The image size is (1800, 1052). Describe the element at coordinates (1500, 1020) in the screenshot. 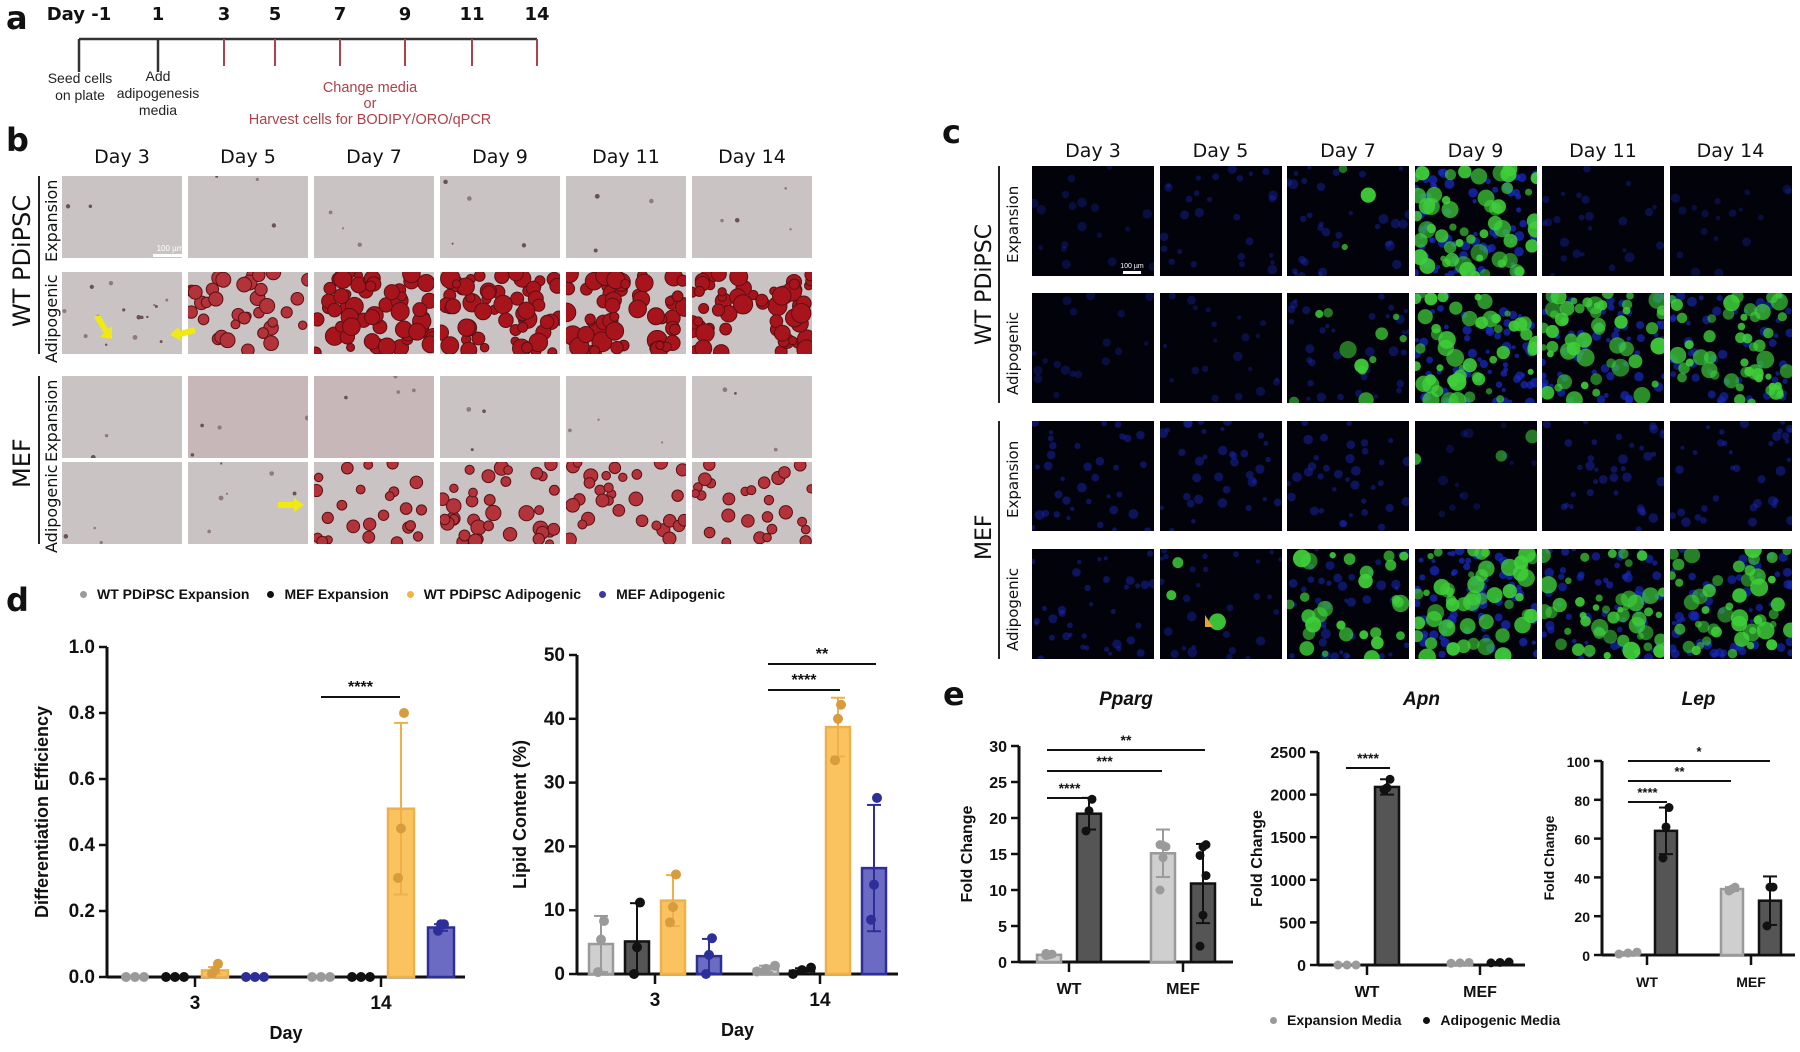

I see `legend-label: Adipogenic Media` at that location.